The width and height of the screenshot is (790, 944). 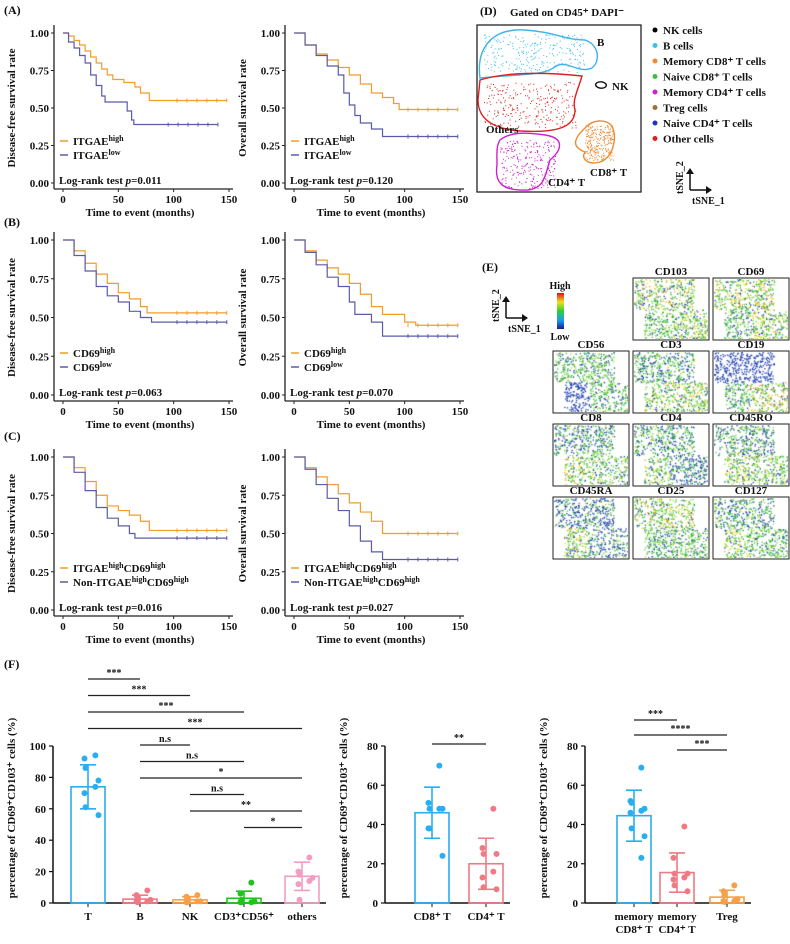 I want to click on x-axis-label: Time to event (months), so click(x=371, y=640).